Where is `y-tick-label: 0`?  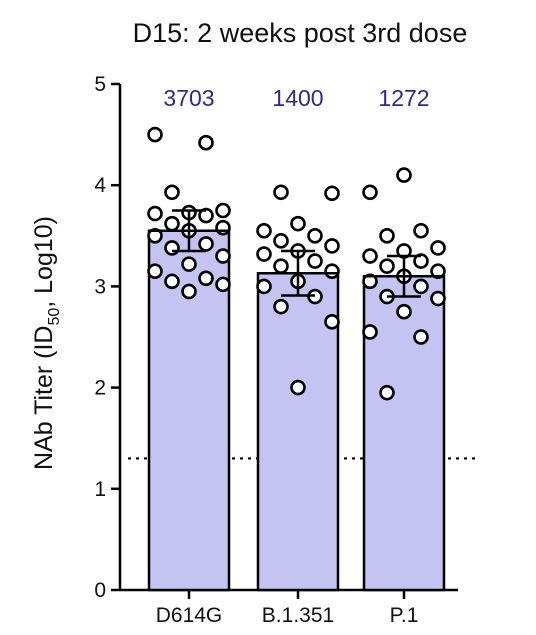
y-tick-label: 0 is located at coordinates (100, 590).